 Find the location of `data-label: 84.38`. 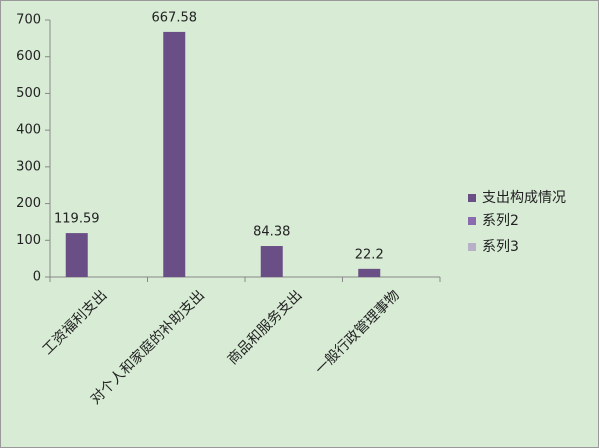

data-label: 84.38 is located at coordinates (271, 232).